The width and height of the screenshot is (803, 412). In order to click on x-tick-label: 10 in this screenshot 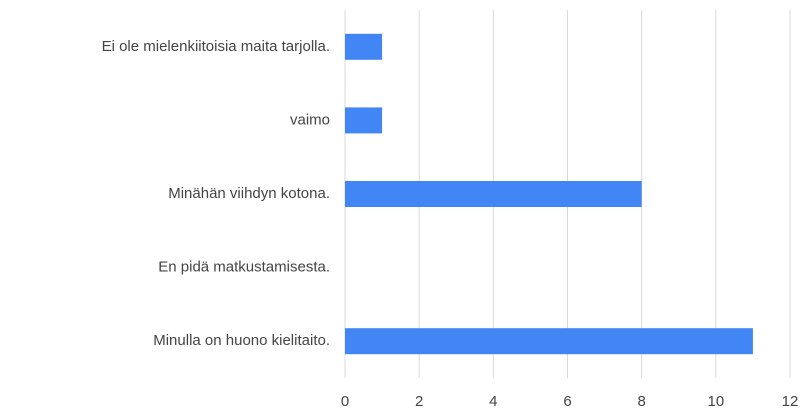, I will do `click(715, 401)`.